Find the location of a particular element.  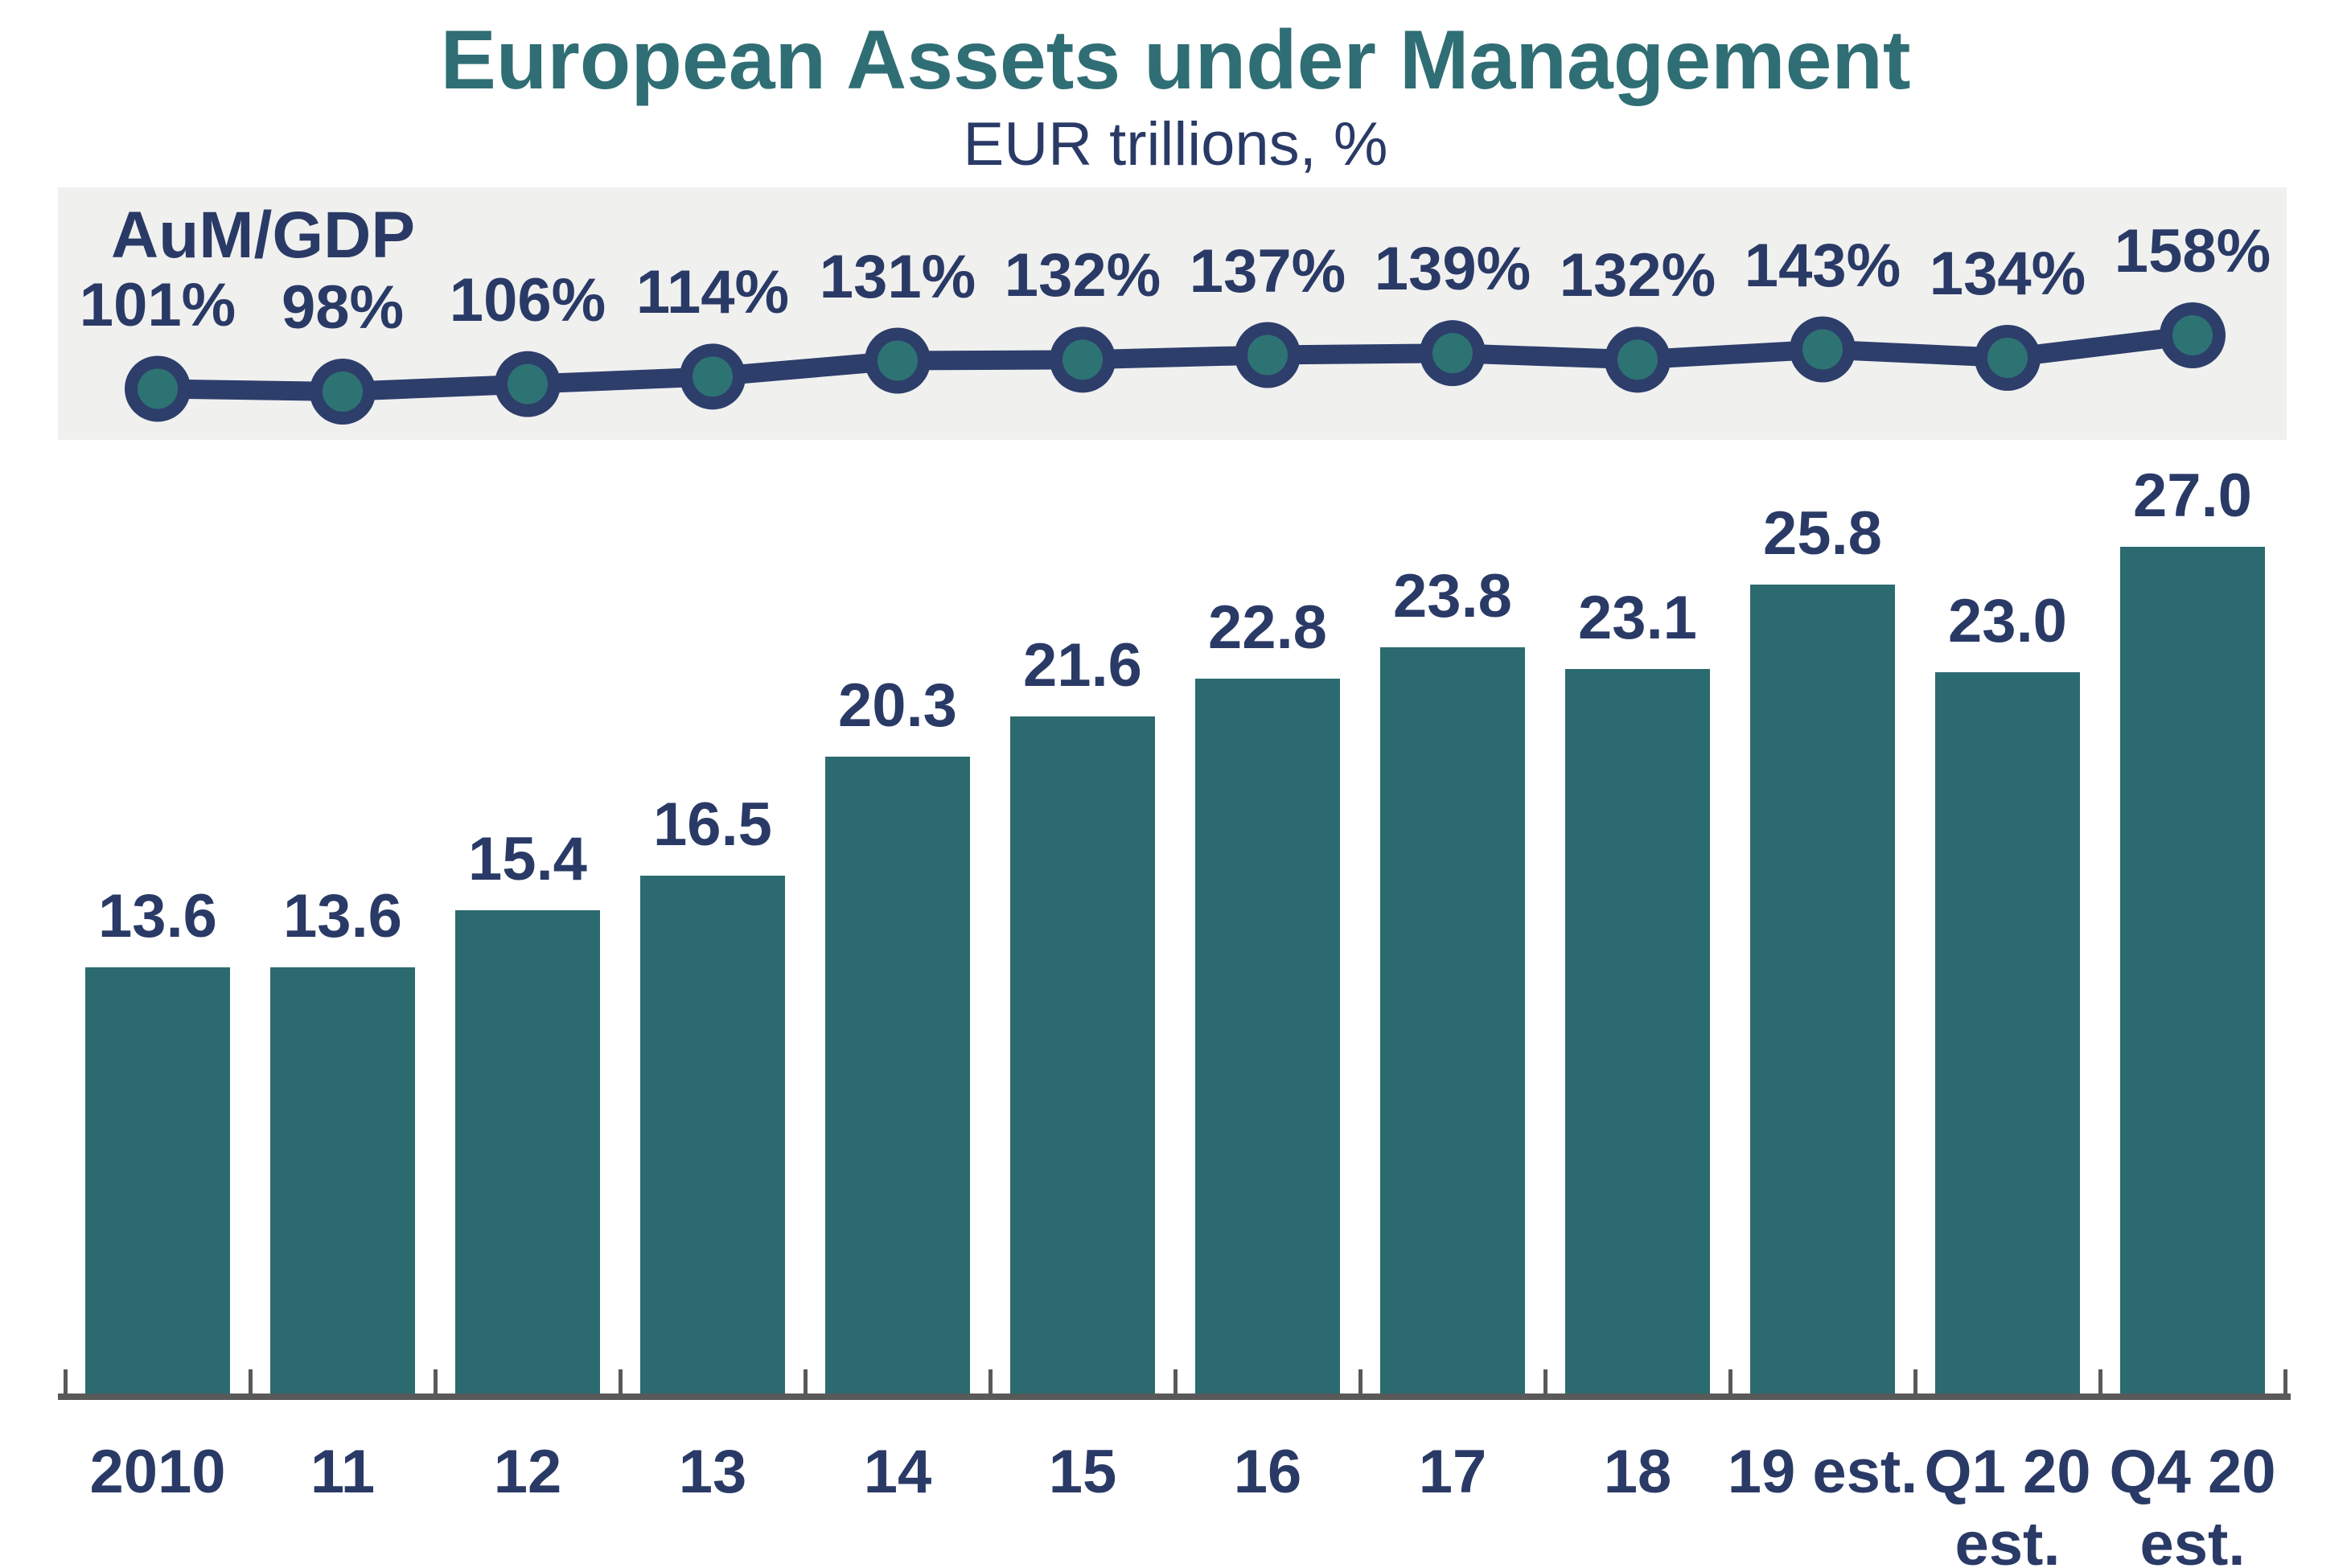

line-value-label: 158% is located at coordinates (2193, 251).